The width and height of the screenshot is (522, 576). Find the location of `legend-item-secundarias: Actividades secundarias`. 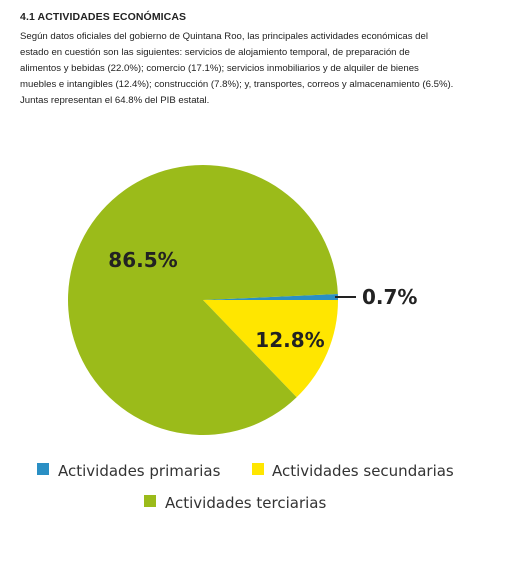

legend-item-secundarias: Actividades secundarias is located at coordinates (353, 471).